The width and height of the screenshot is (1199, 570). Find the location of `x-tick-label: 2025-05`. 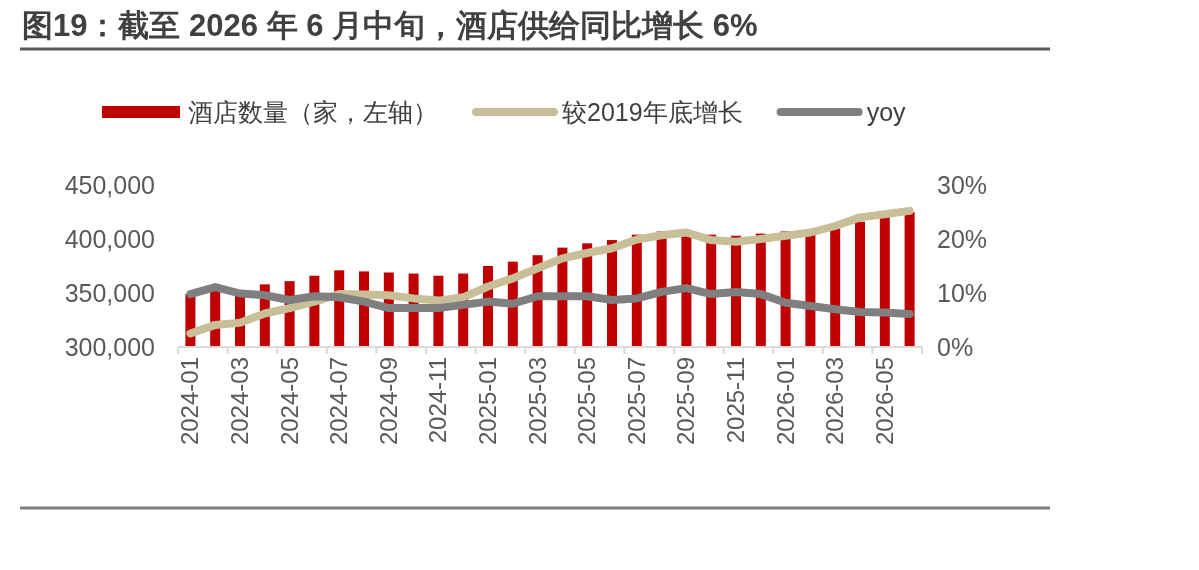

x-tick-label: 2025-05 is located at coordinates (587, 401).